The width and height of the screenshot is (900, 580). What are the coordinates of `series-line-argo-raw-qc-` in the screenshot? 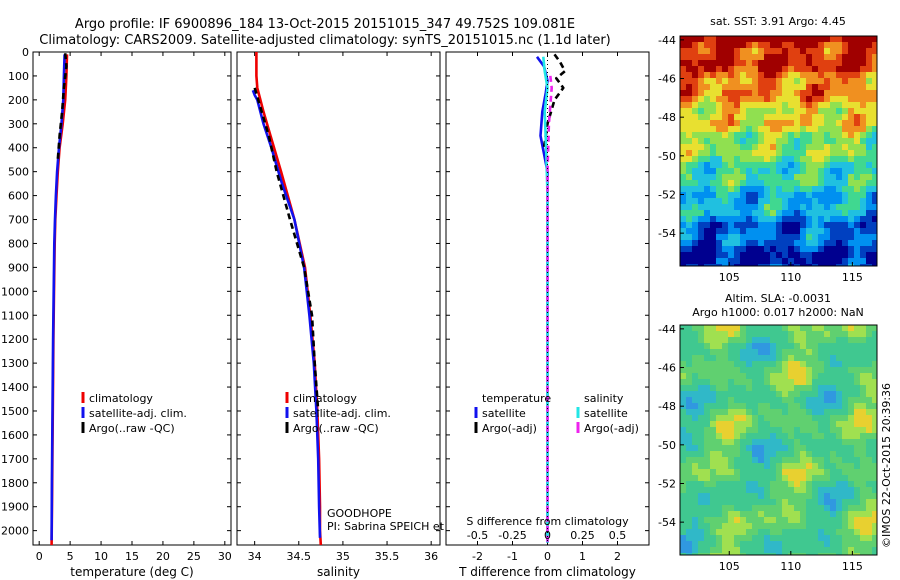 It's located at (62, 106).